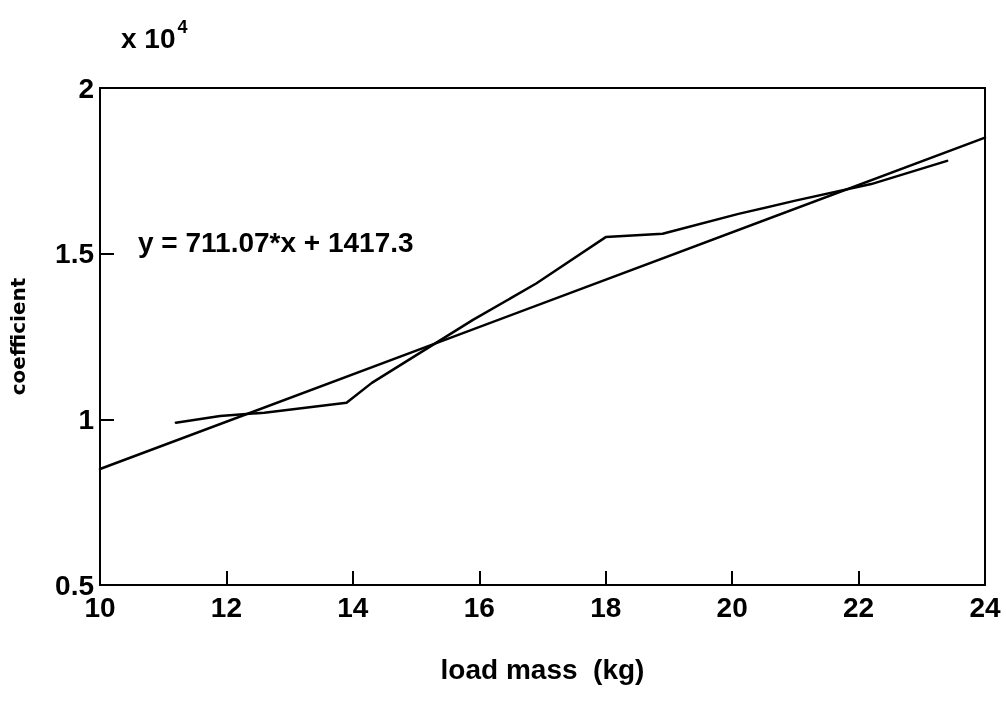 Image resolution: width=1006 pixels, height=724 pixels. Describe the element at coordinates (732, 607) in the screenshot. I see `x-tick-label: 20` at that location.